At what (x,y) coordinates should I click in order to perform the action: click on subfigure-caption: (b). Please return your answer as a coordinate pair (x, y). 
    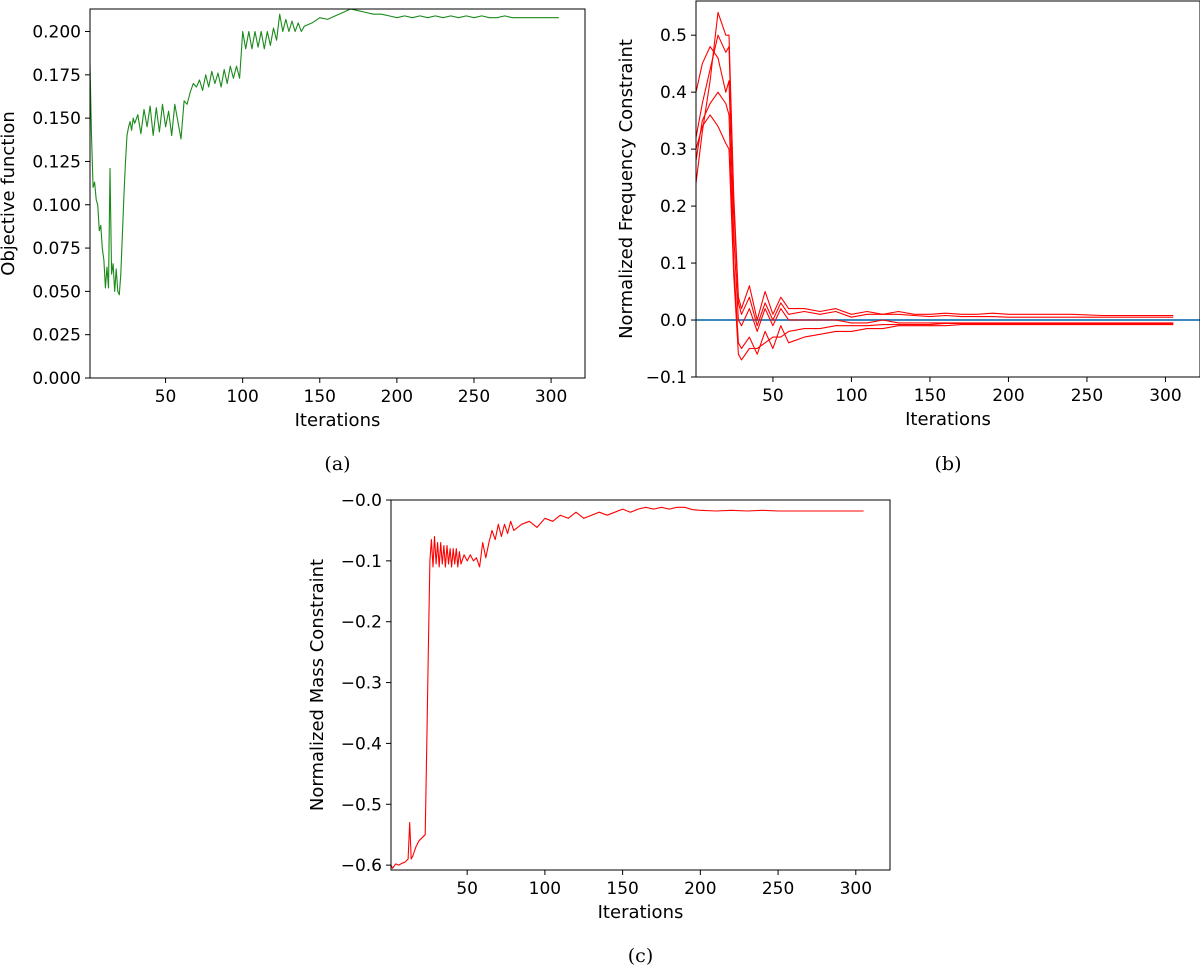
    Looking at the image, I should click on (948, 464).